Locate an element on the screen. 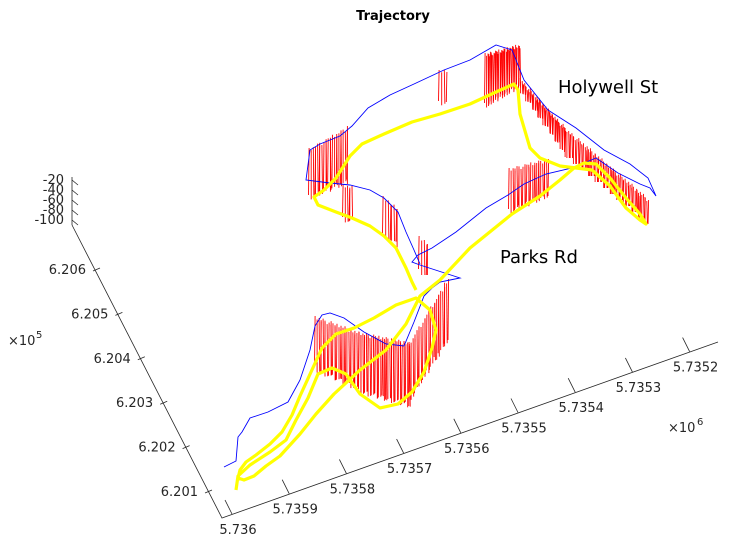 This screenshot has height=535, width=741. y-tick-3-mark is located at coordinates (141, 358).